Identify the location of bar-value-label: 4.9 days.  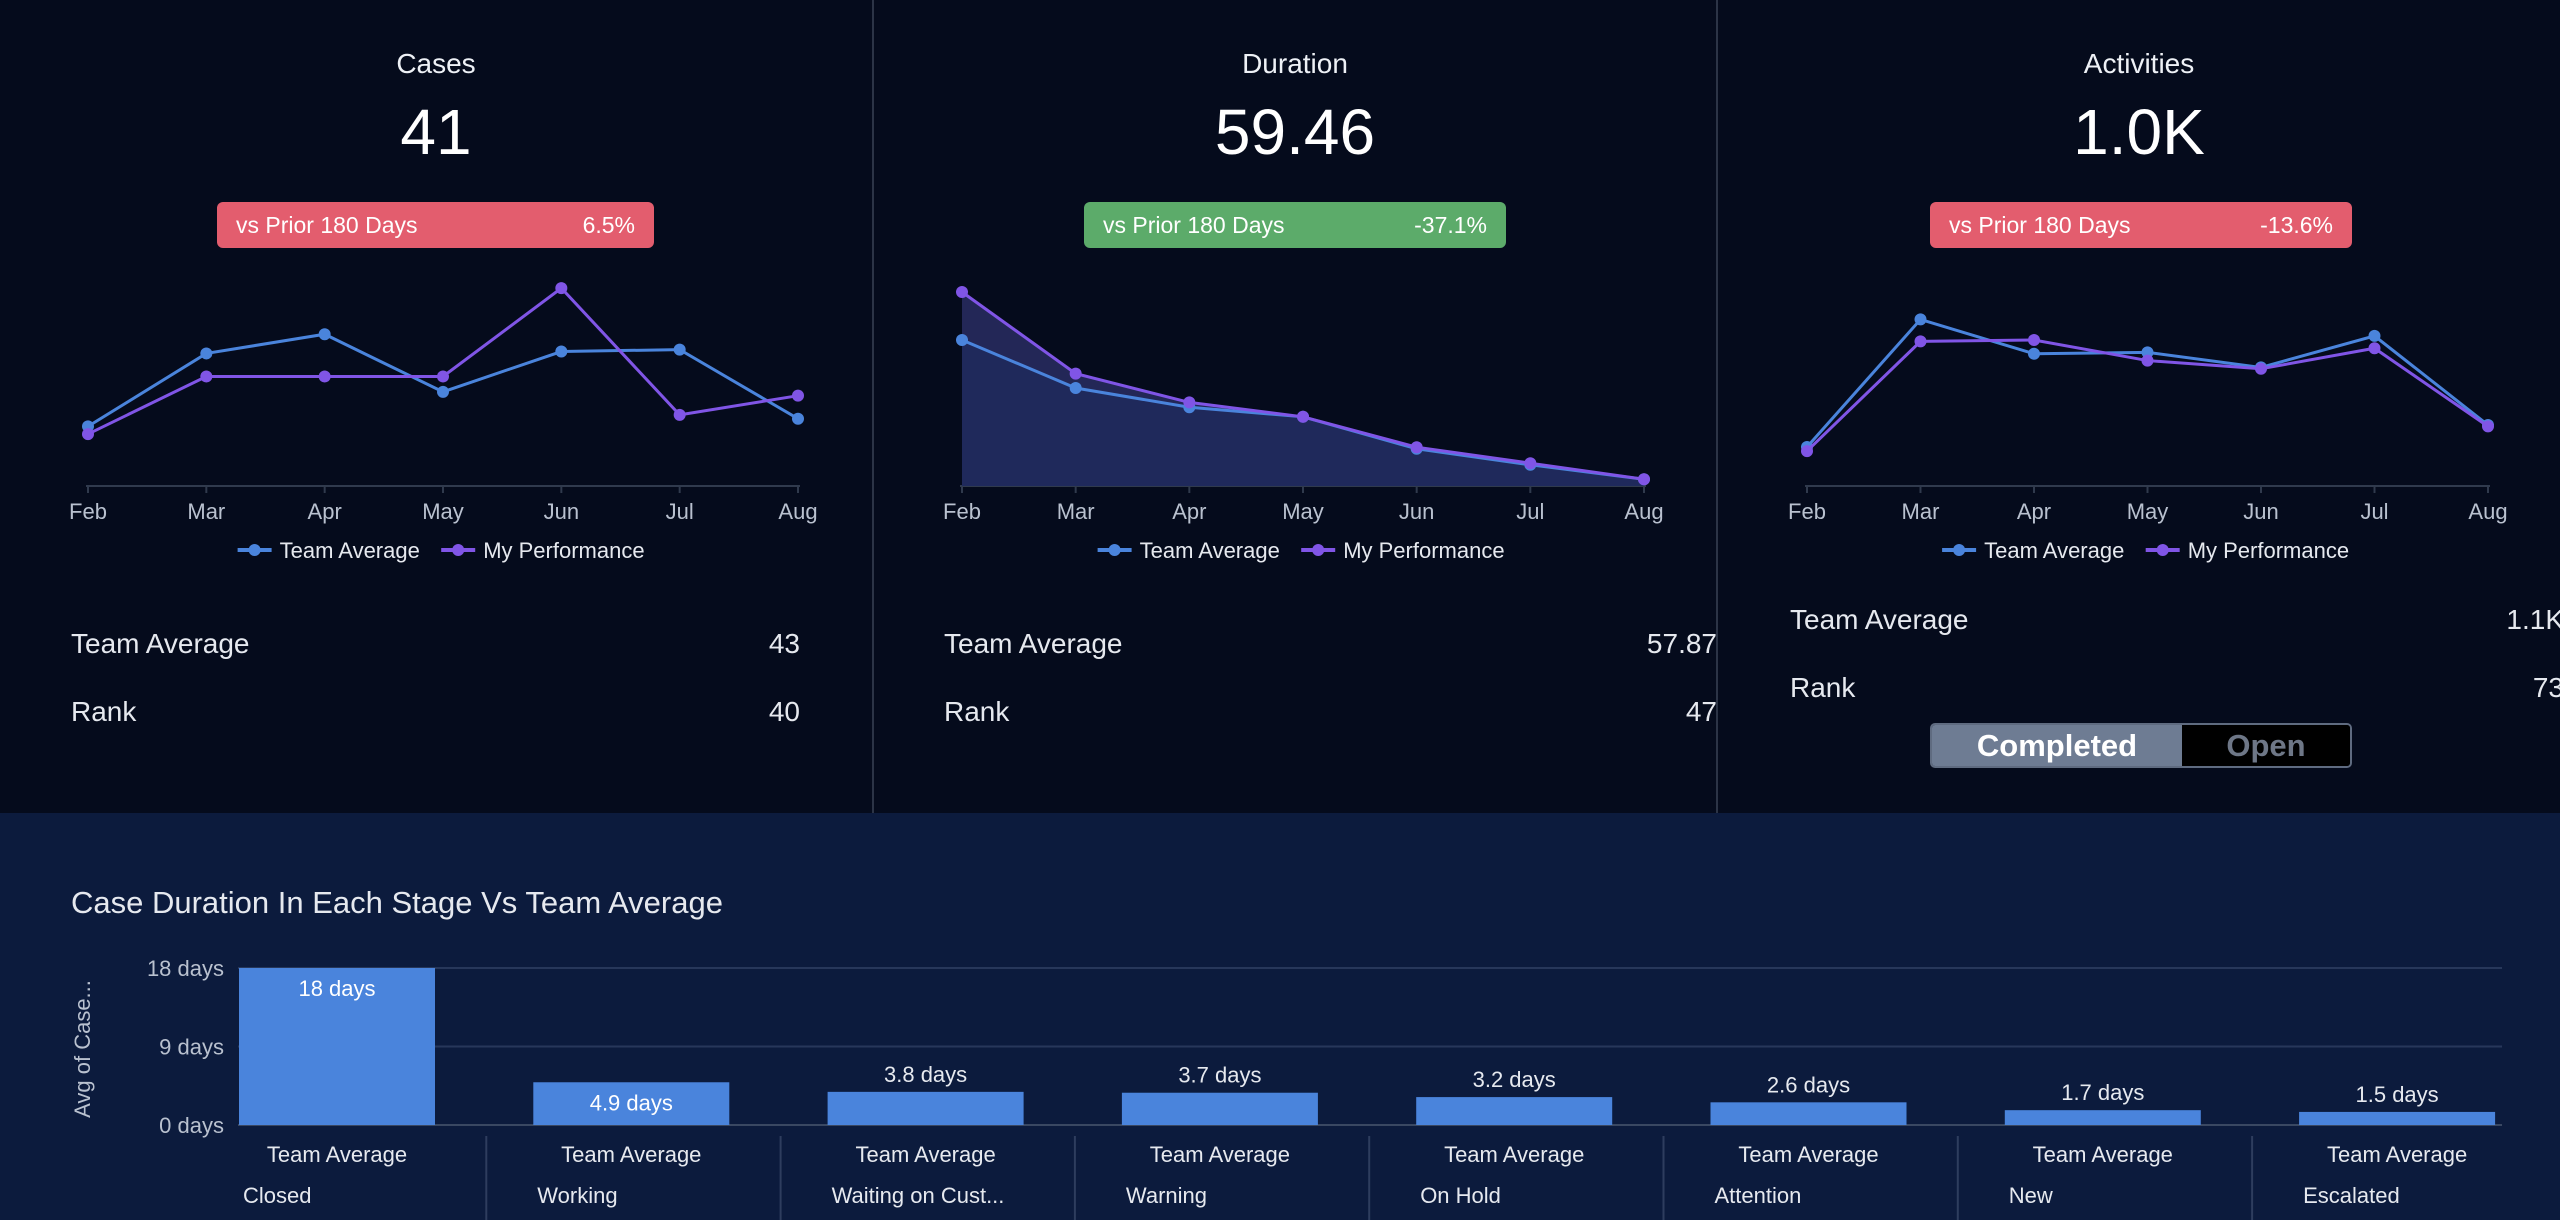
(631, 1102).